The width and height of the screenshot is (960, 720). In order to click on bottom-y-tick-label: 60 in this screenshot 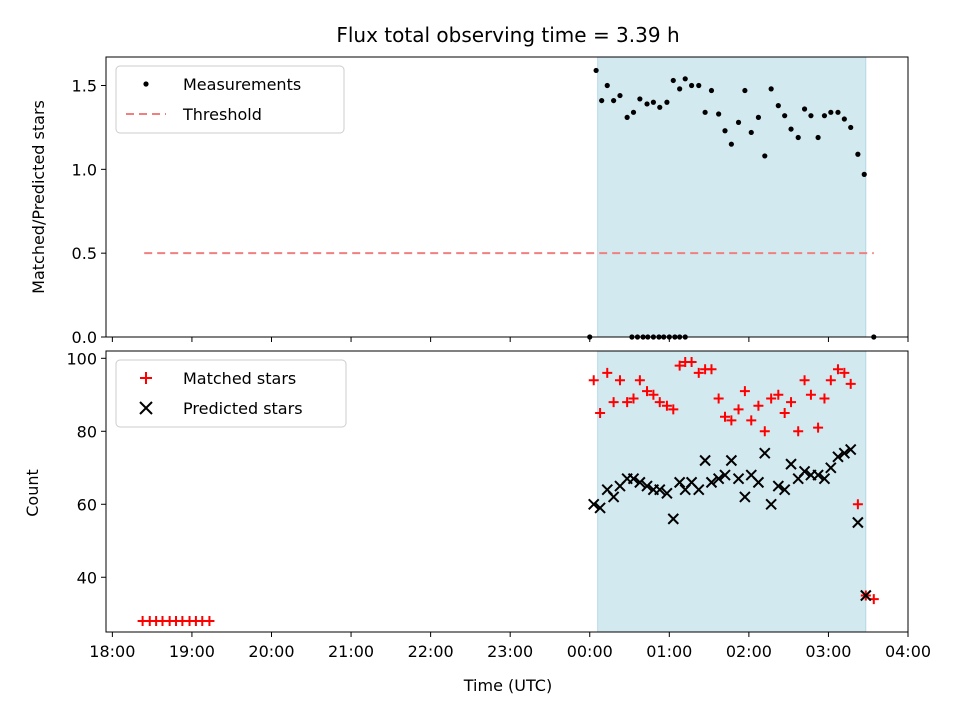, I will do `click(87, 504)`.